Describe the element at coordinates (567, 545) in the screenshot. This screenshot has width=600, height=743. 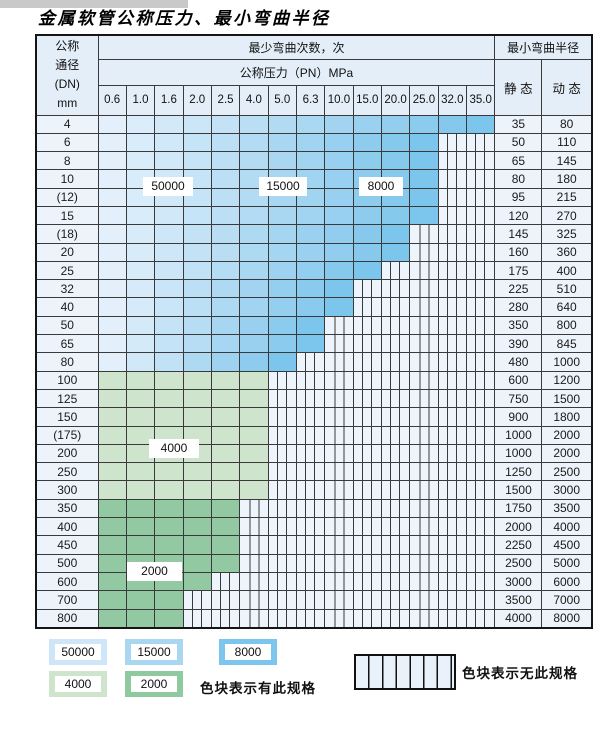
I see `dynamic-radius-cell: 4500` at that location.